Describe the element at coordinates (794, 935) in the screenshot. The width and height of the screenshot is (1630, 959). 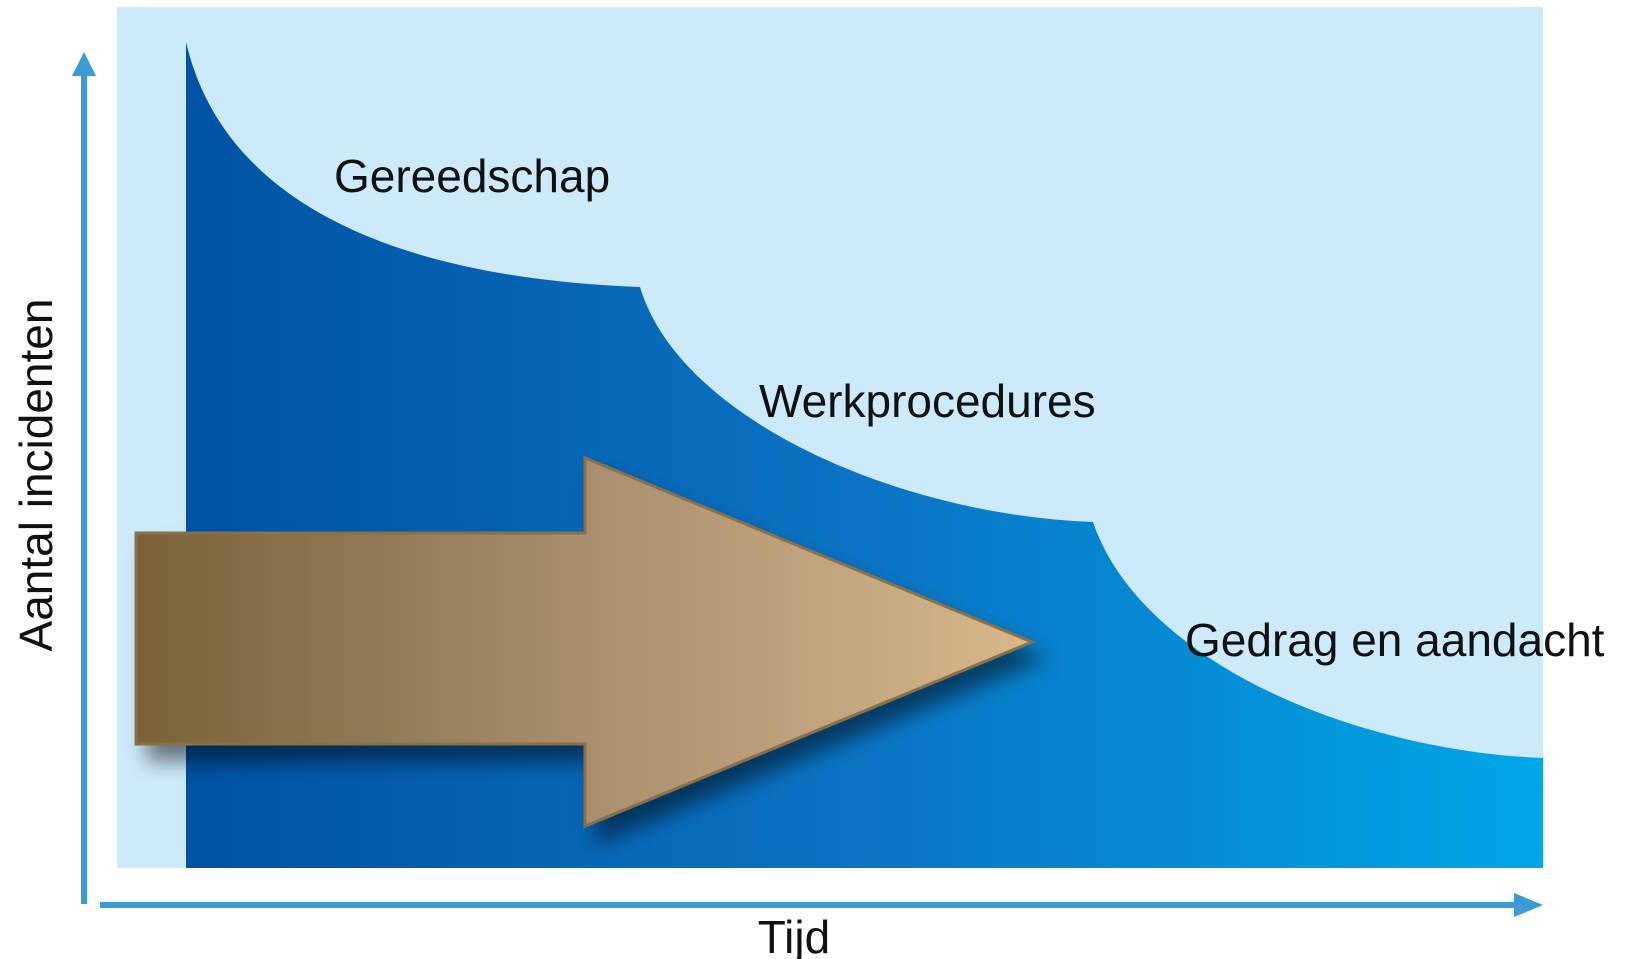
I see `x-axis-label: Tijd` at that location.